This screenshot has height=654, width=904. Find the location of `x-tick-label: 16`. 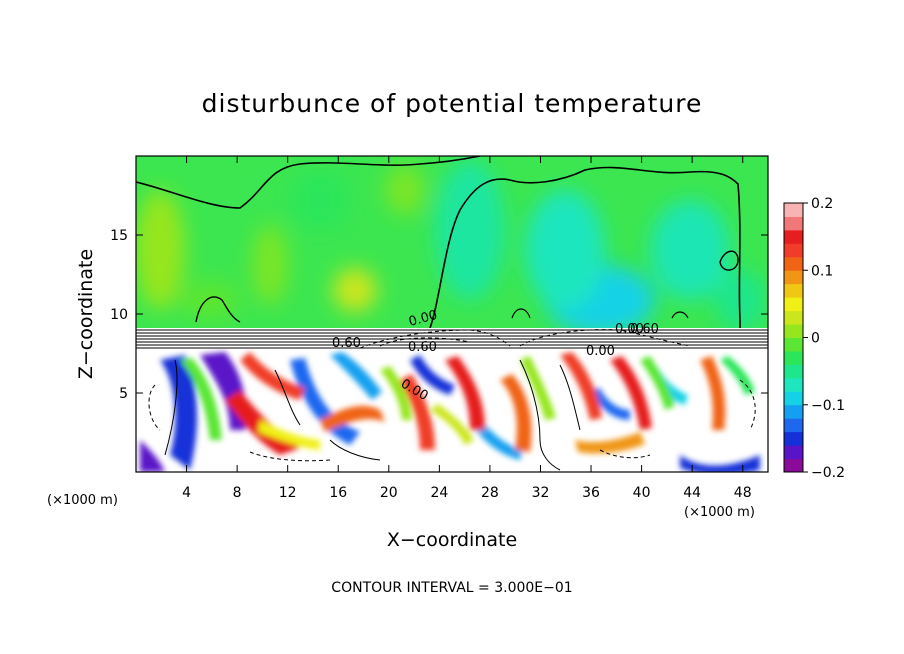

x-tick-label: 16 is located at coordinates (338, 493).